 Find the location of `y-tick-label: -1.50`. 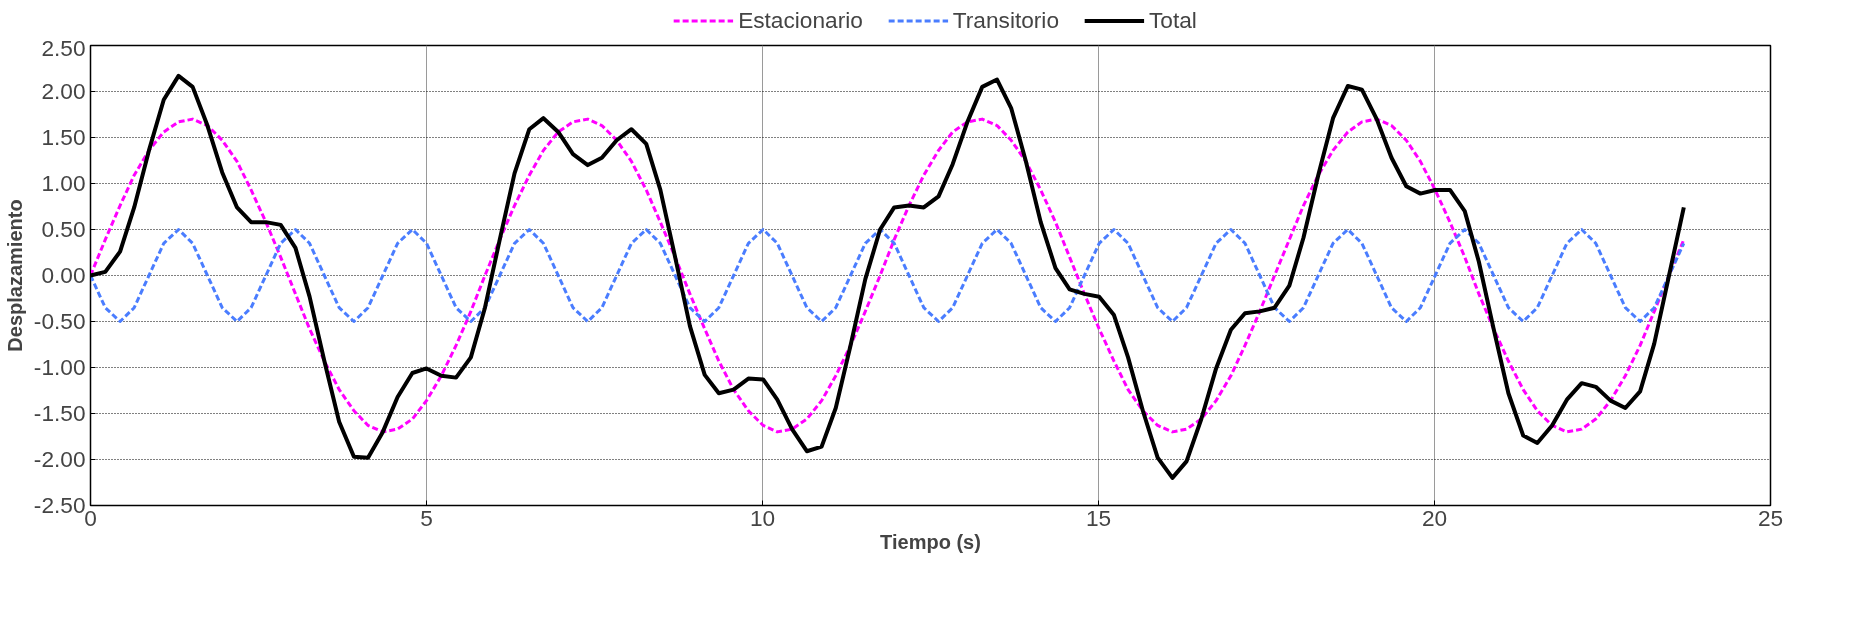

y-tick-label: -1.50 is located at coordinates (59, 413).